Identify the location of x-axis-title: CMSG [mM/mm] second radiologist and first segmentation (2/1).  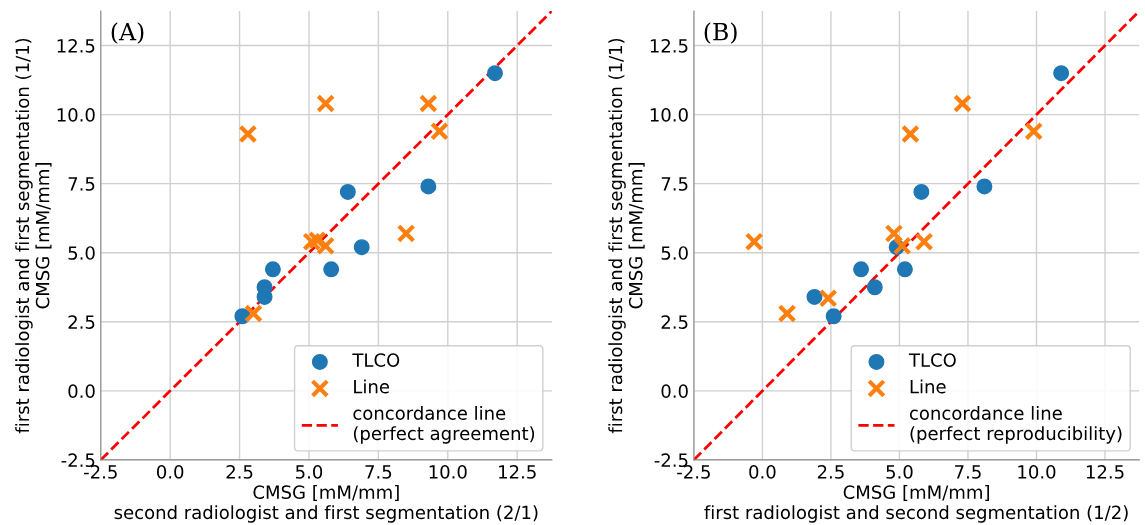
(326, 504).